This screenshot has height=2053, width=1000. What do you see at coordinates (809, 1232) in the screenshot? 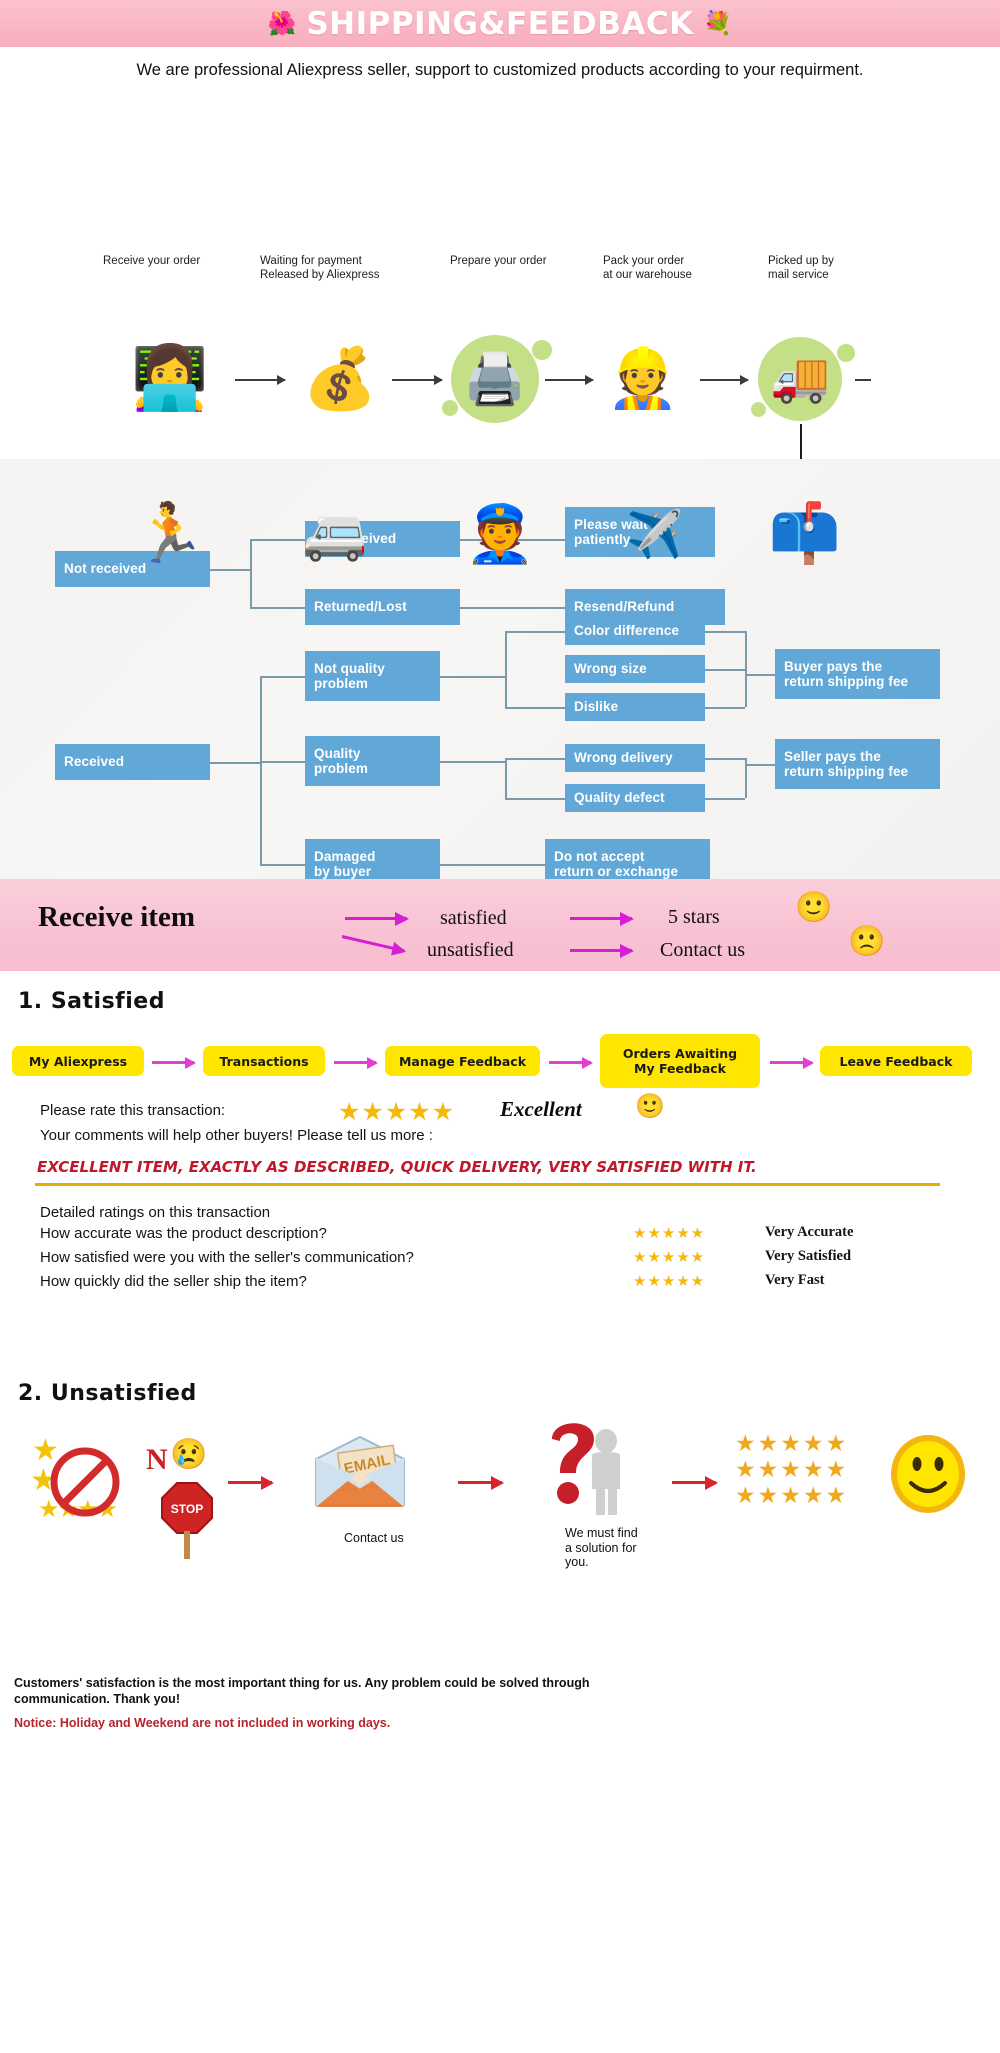
I see `answer-label-accuracy: Very Accurate` at bounding box center [809, 1232].